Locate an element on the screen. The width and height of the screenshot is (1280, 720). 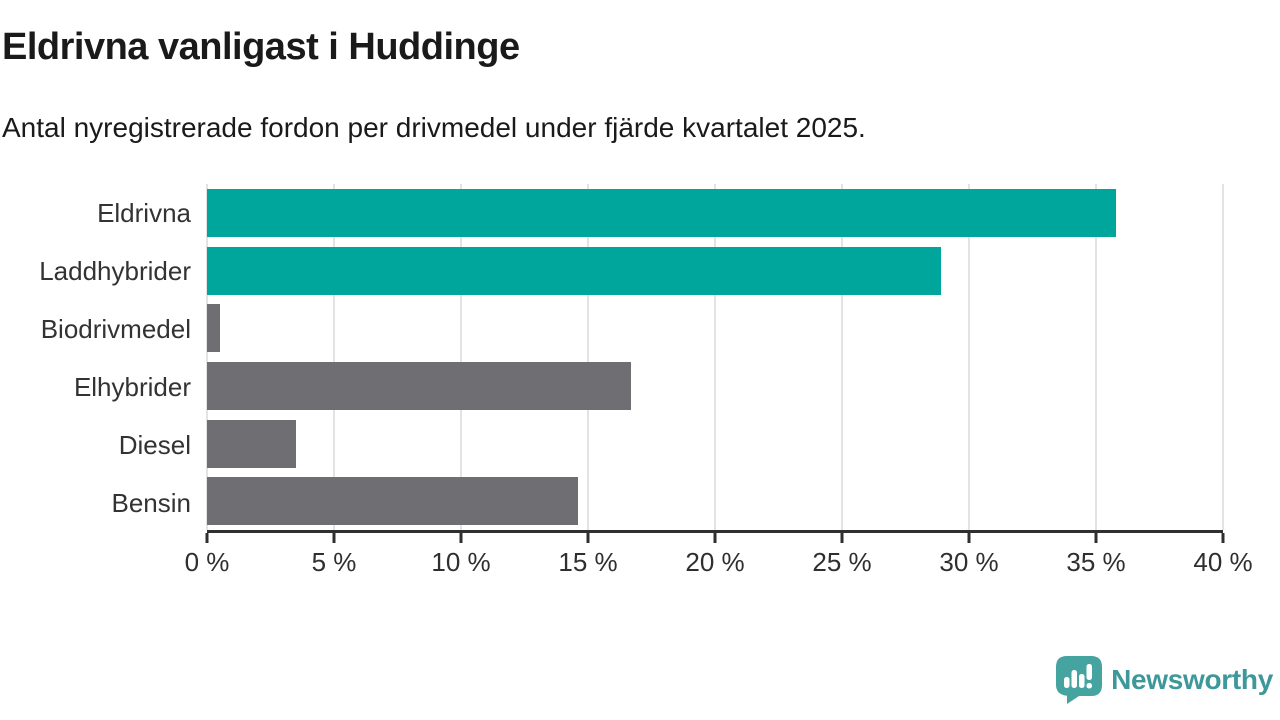
bar-eldrivna is located at coordinates (662, 212).